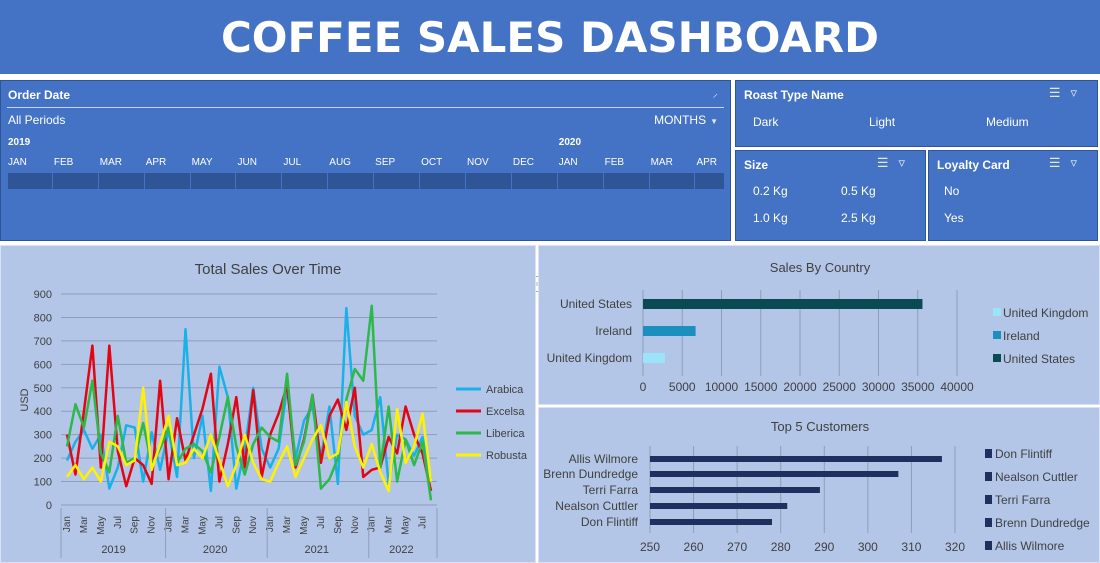 This screenshot has width=1100, height=563. Describe the element at coordinates (952, 191) in the screenshot. I see `slicer-item-no: No` at that location.